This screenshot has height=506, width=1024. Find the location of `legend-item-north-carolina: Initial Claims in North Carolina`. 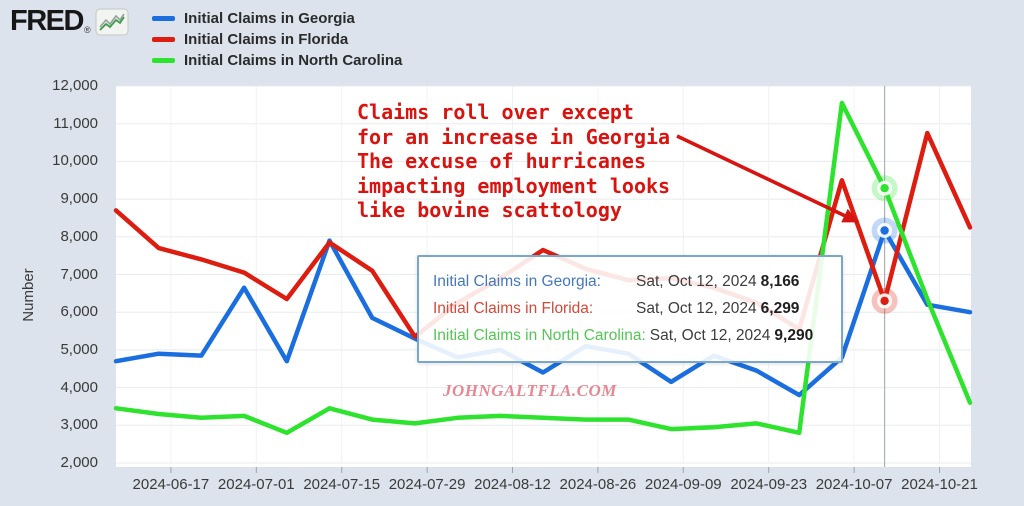

legend-item-north-carolina: Initial Claims in North Carolina is located at coordinates (277, 60).